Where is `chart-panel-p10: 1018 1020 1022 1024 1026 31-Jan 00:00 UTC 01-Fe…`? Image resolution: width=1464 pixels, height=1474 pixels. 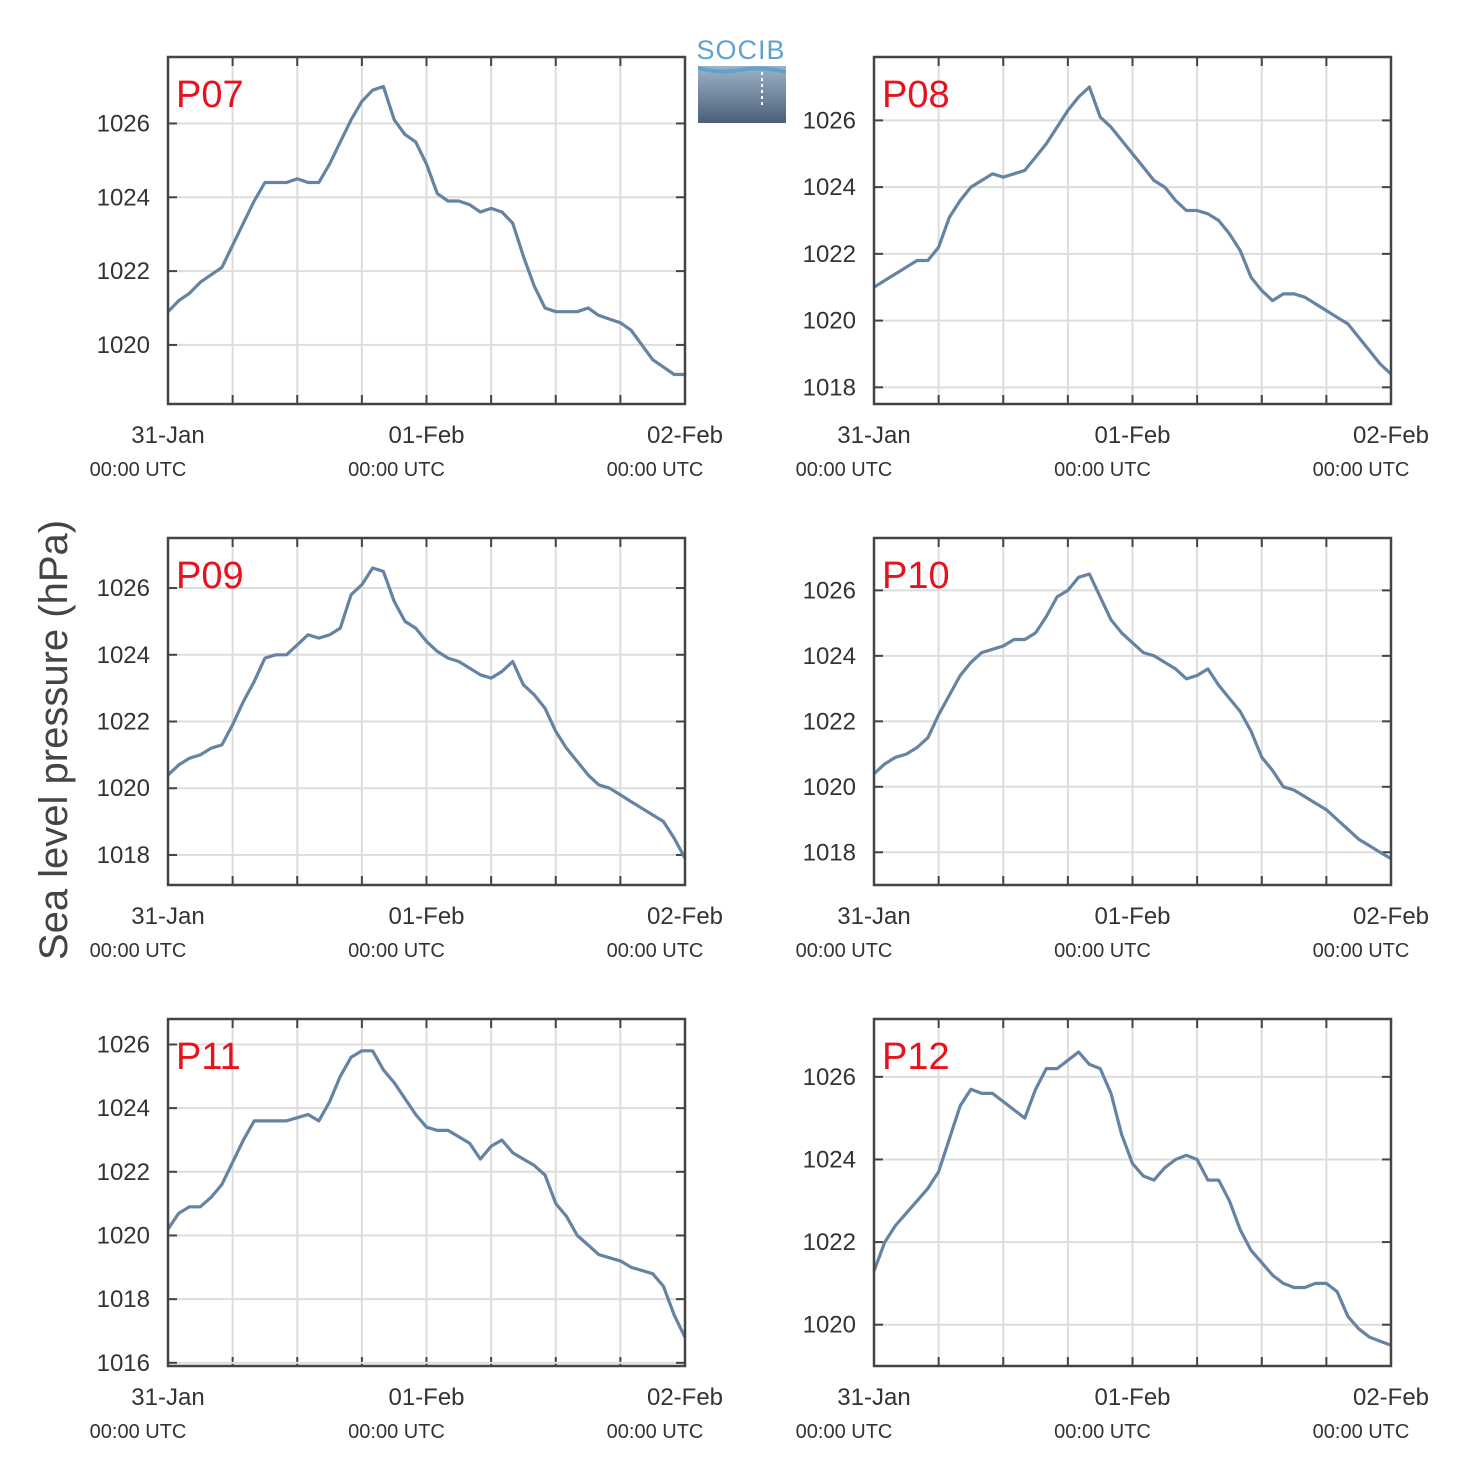 chart-panel-p10: 1018 1020 1022 1024 1026 31-Jan 00:00 UTC 01-Fe… is located at coordinates (1112, 749).